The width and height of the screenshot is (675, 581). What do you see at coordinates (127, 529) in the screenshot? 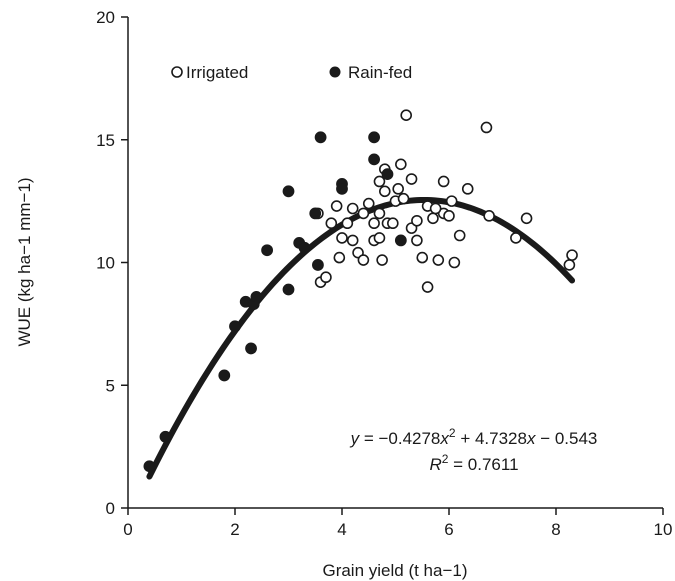
I see `x-tick-label: 0` at bounding box center [127, 529].